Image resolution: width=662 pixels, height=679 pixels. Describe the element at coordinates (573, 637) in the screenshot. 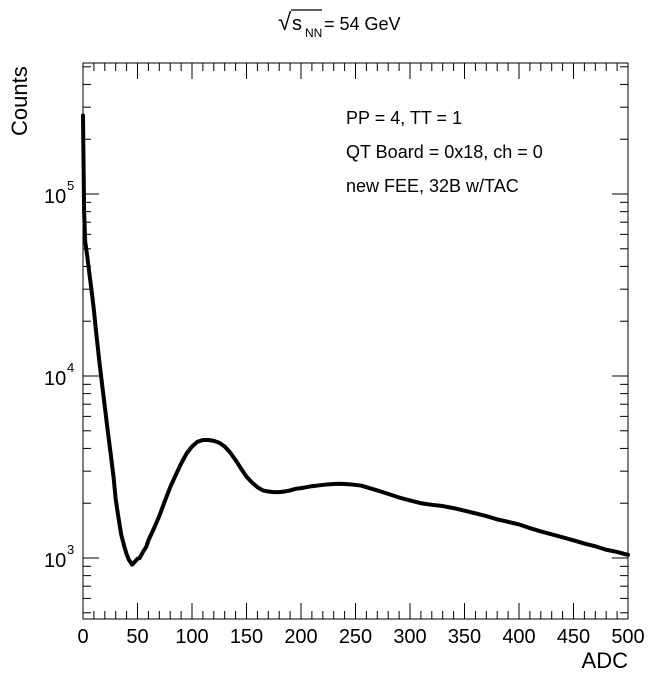

I see `x-tick-label: 450` at that location.